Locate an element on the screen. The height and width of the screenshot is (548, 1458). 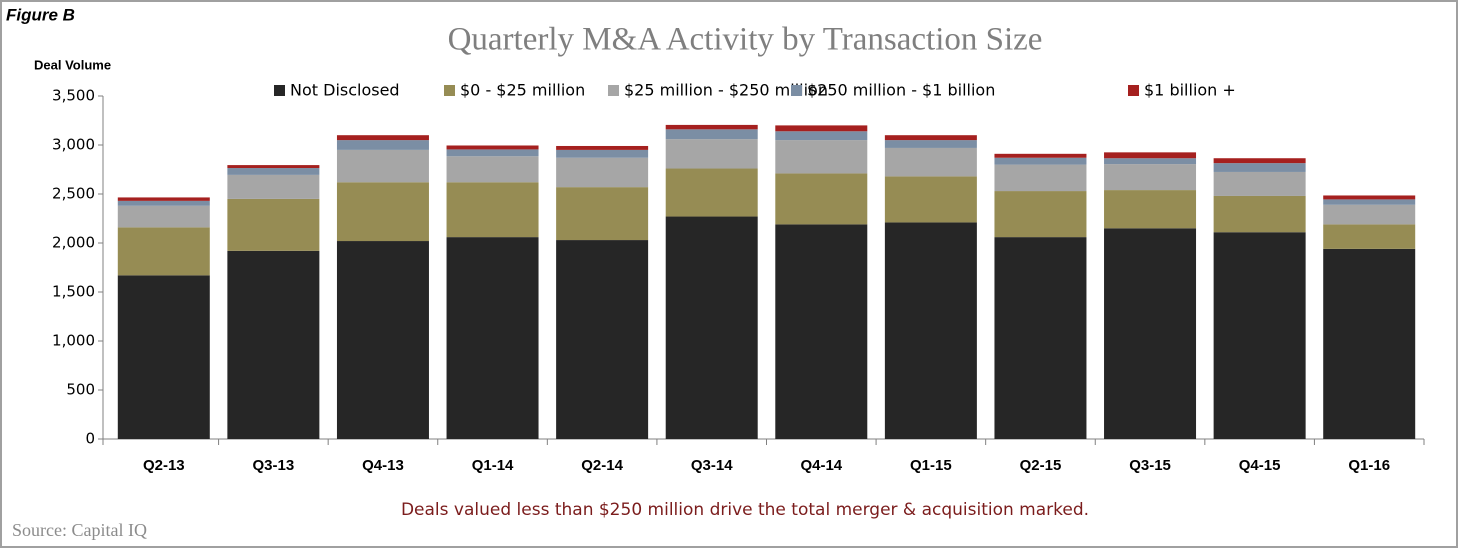
x-tick-label: Q2-13 is located at coordinates (164, 465).